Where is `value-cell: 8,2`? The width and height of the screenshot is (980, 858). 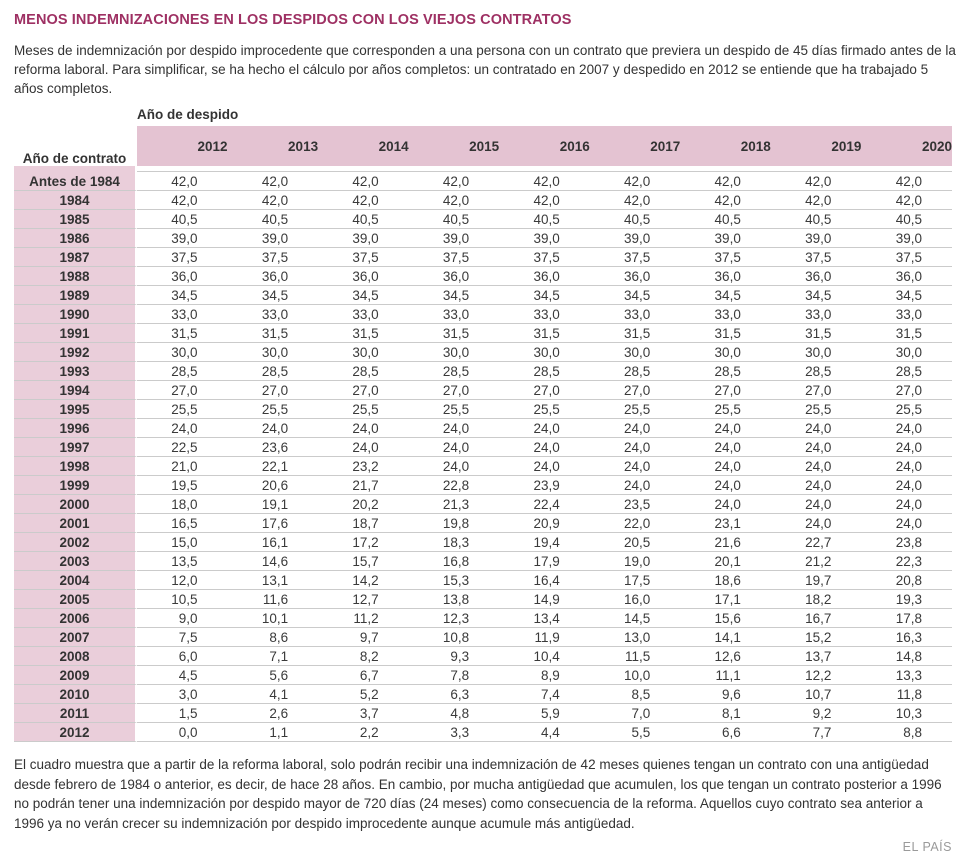
value-cell: 8,2 is located at coordinates (363, 656).